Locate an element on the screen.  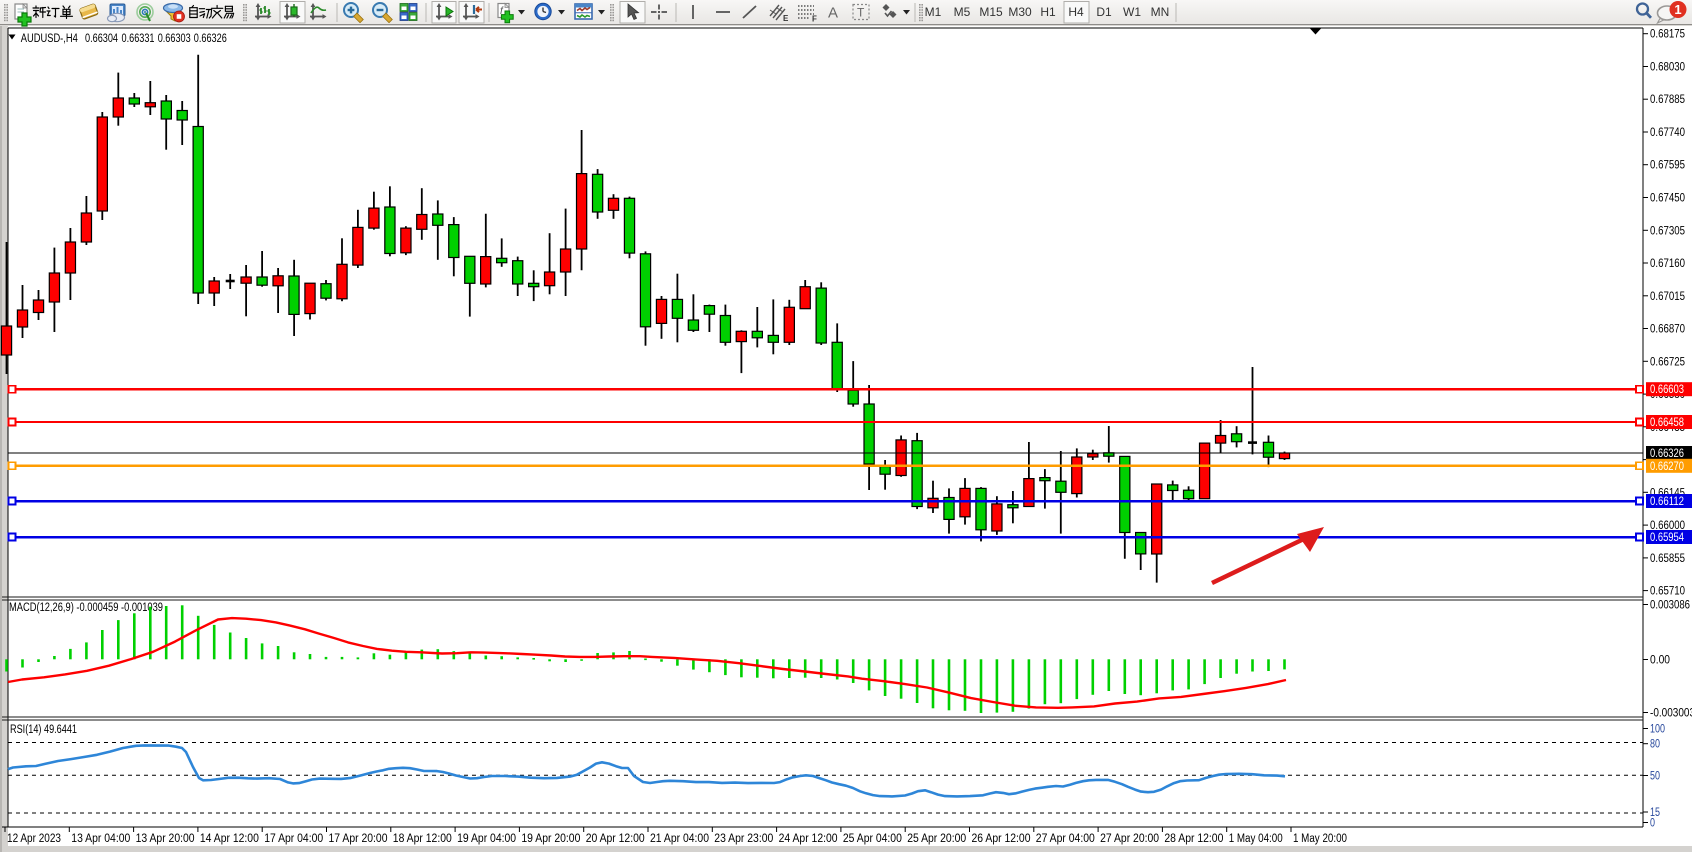
svg-text: F is located at coordinates (814, 19).